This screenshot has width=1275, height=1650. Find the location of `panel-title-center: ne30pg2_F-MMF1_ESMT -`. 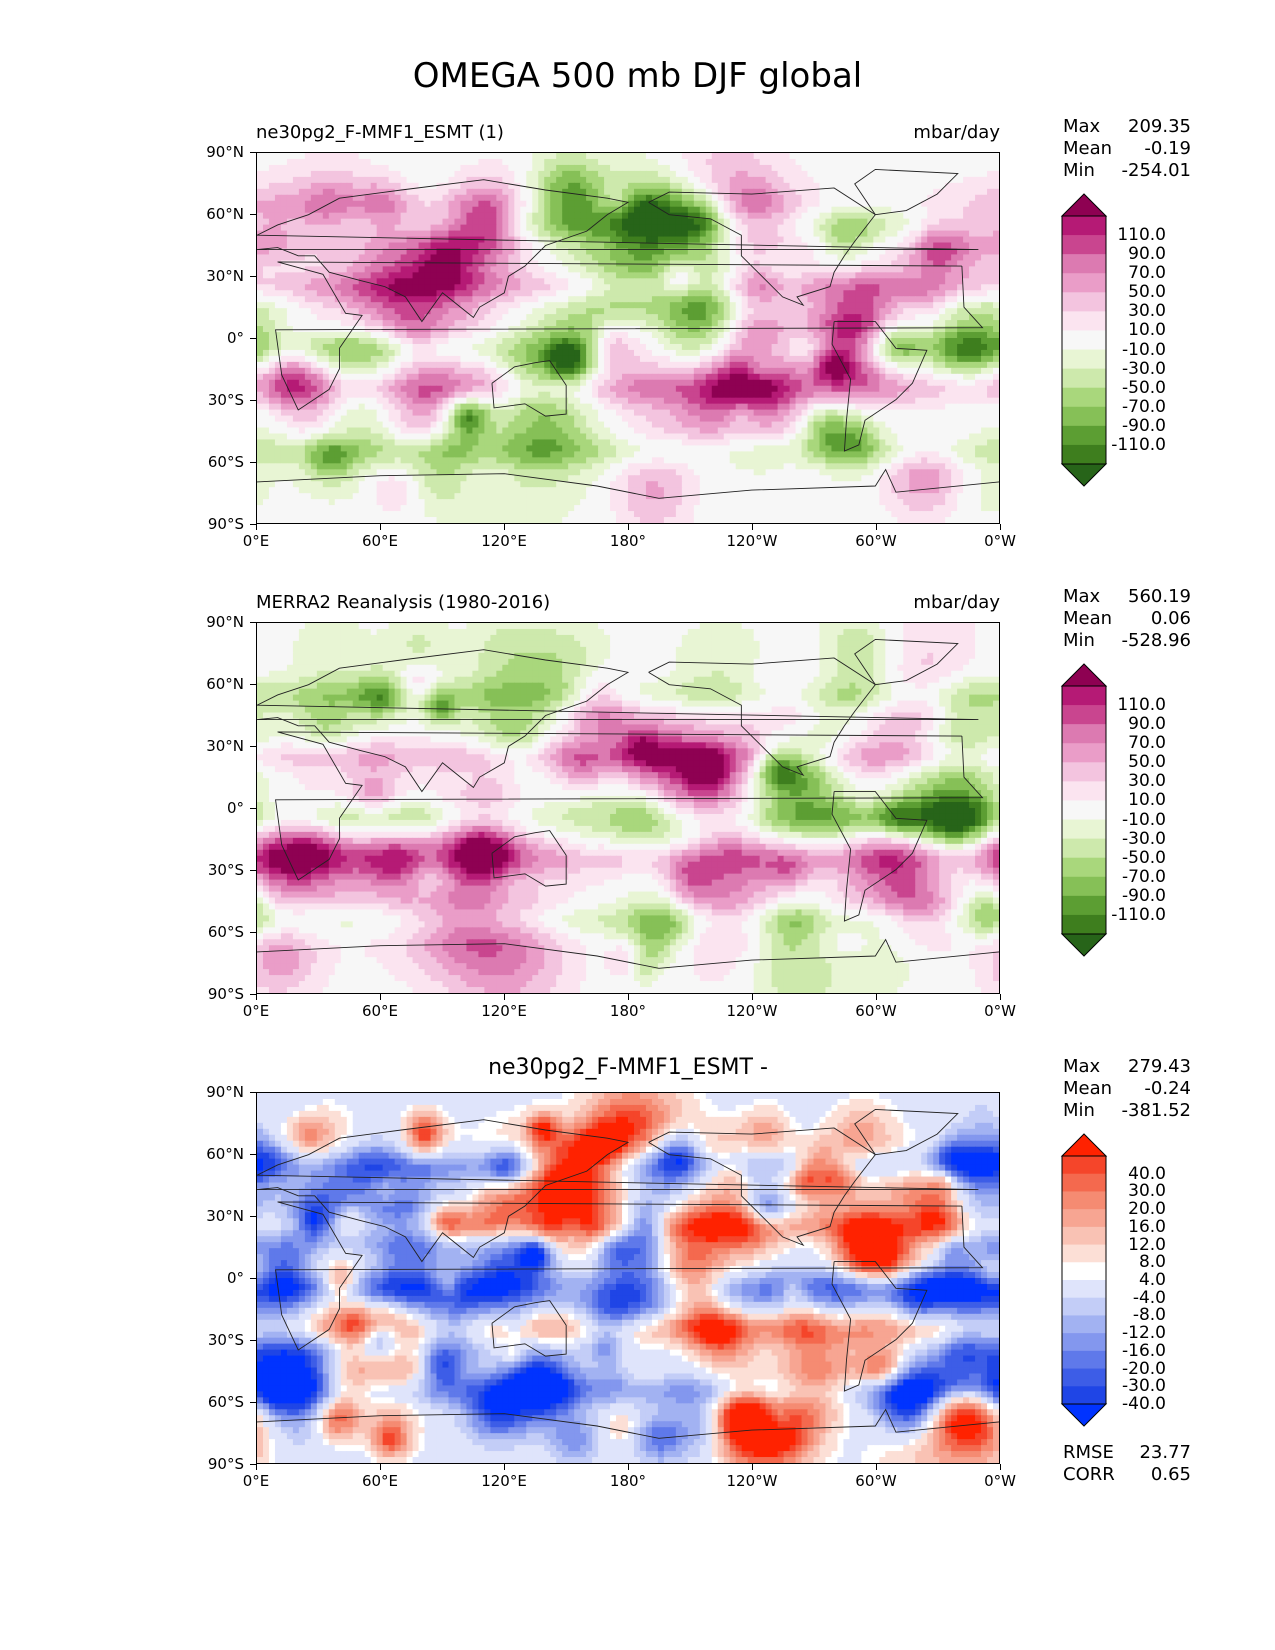

panel-title-center: ne30pg2_F-MMF1_ESMT - is located at coordinates (628, 1067).